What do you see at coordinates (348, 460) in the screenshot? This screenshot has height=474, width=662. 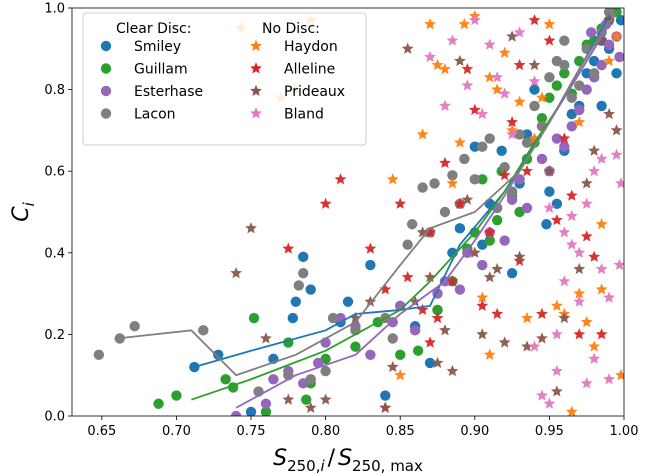 I see `x-axis-label: S250,i / S250, max` at bounding box center [348, 460].